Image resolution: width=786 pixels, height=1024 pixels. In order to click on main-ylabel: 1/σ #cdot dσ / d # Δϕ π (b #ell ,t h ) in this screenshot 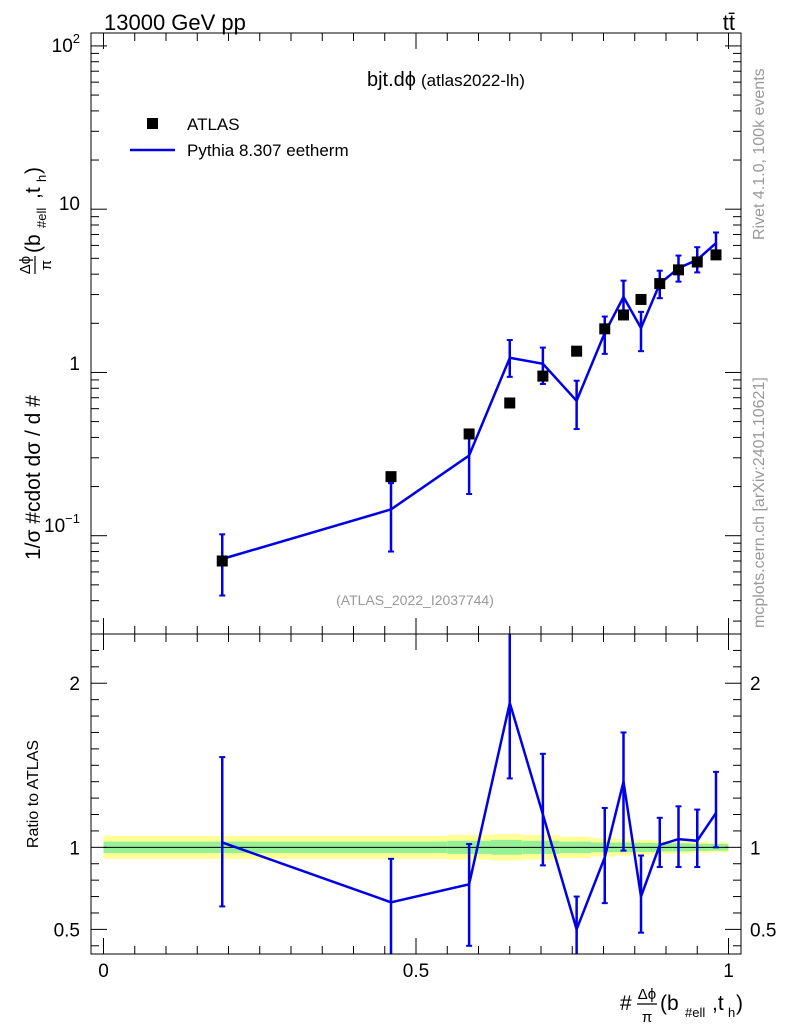, I will do `click(36, 363)`.